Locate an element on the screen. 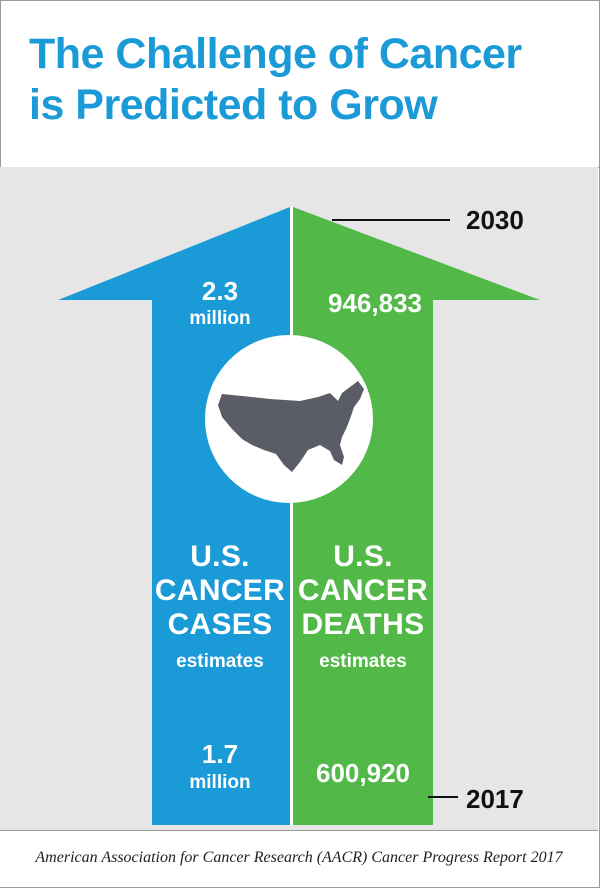 The height and width of the screenshot is (888, 600). deaths-estimates: estimates is located at coordinates (363, 661).